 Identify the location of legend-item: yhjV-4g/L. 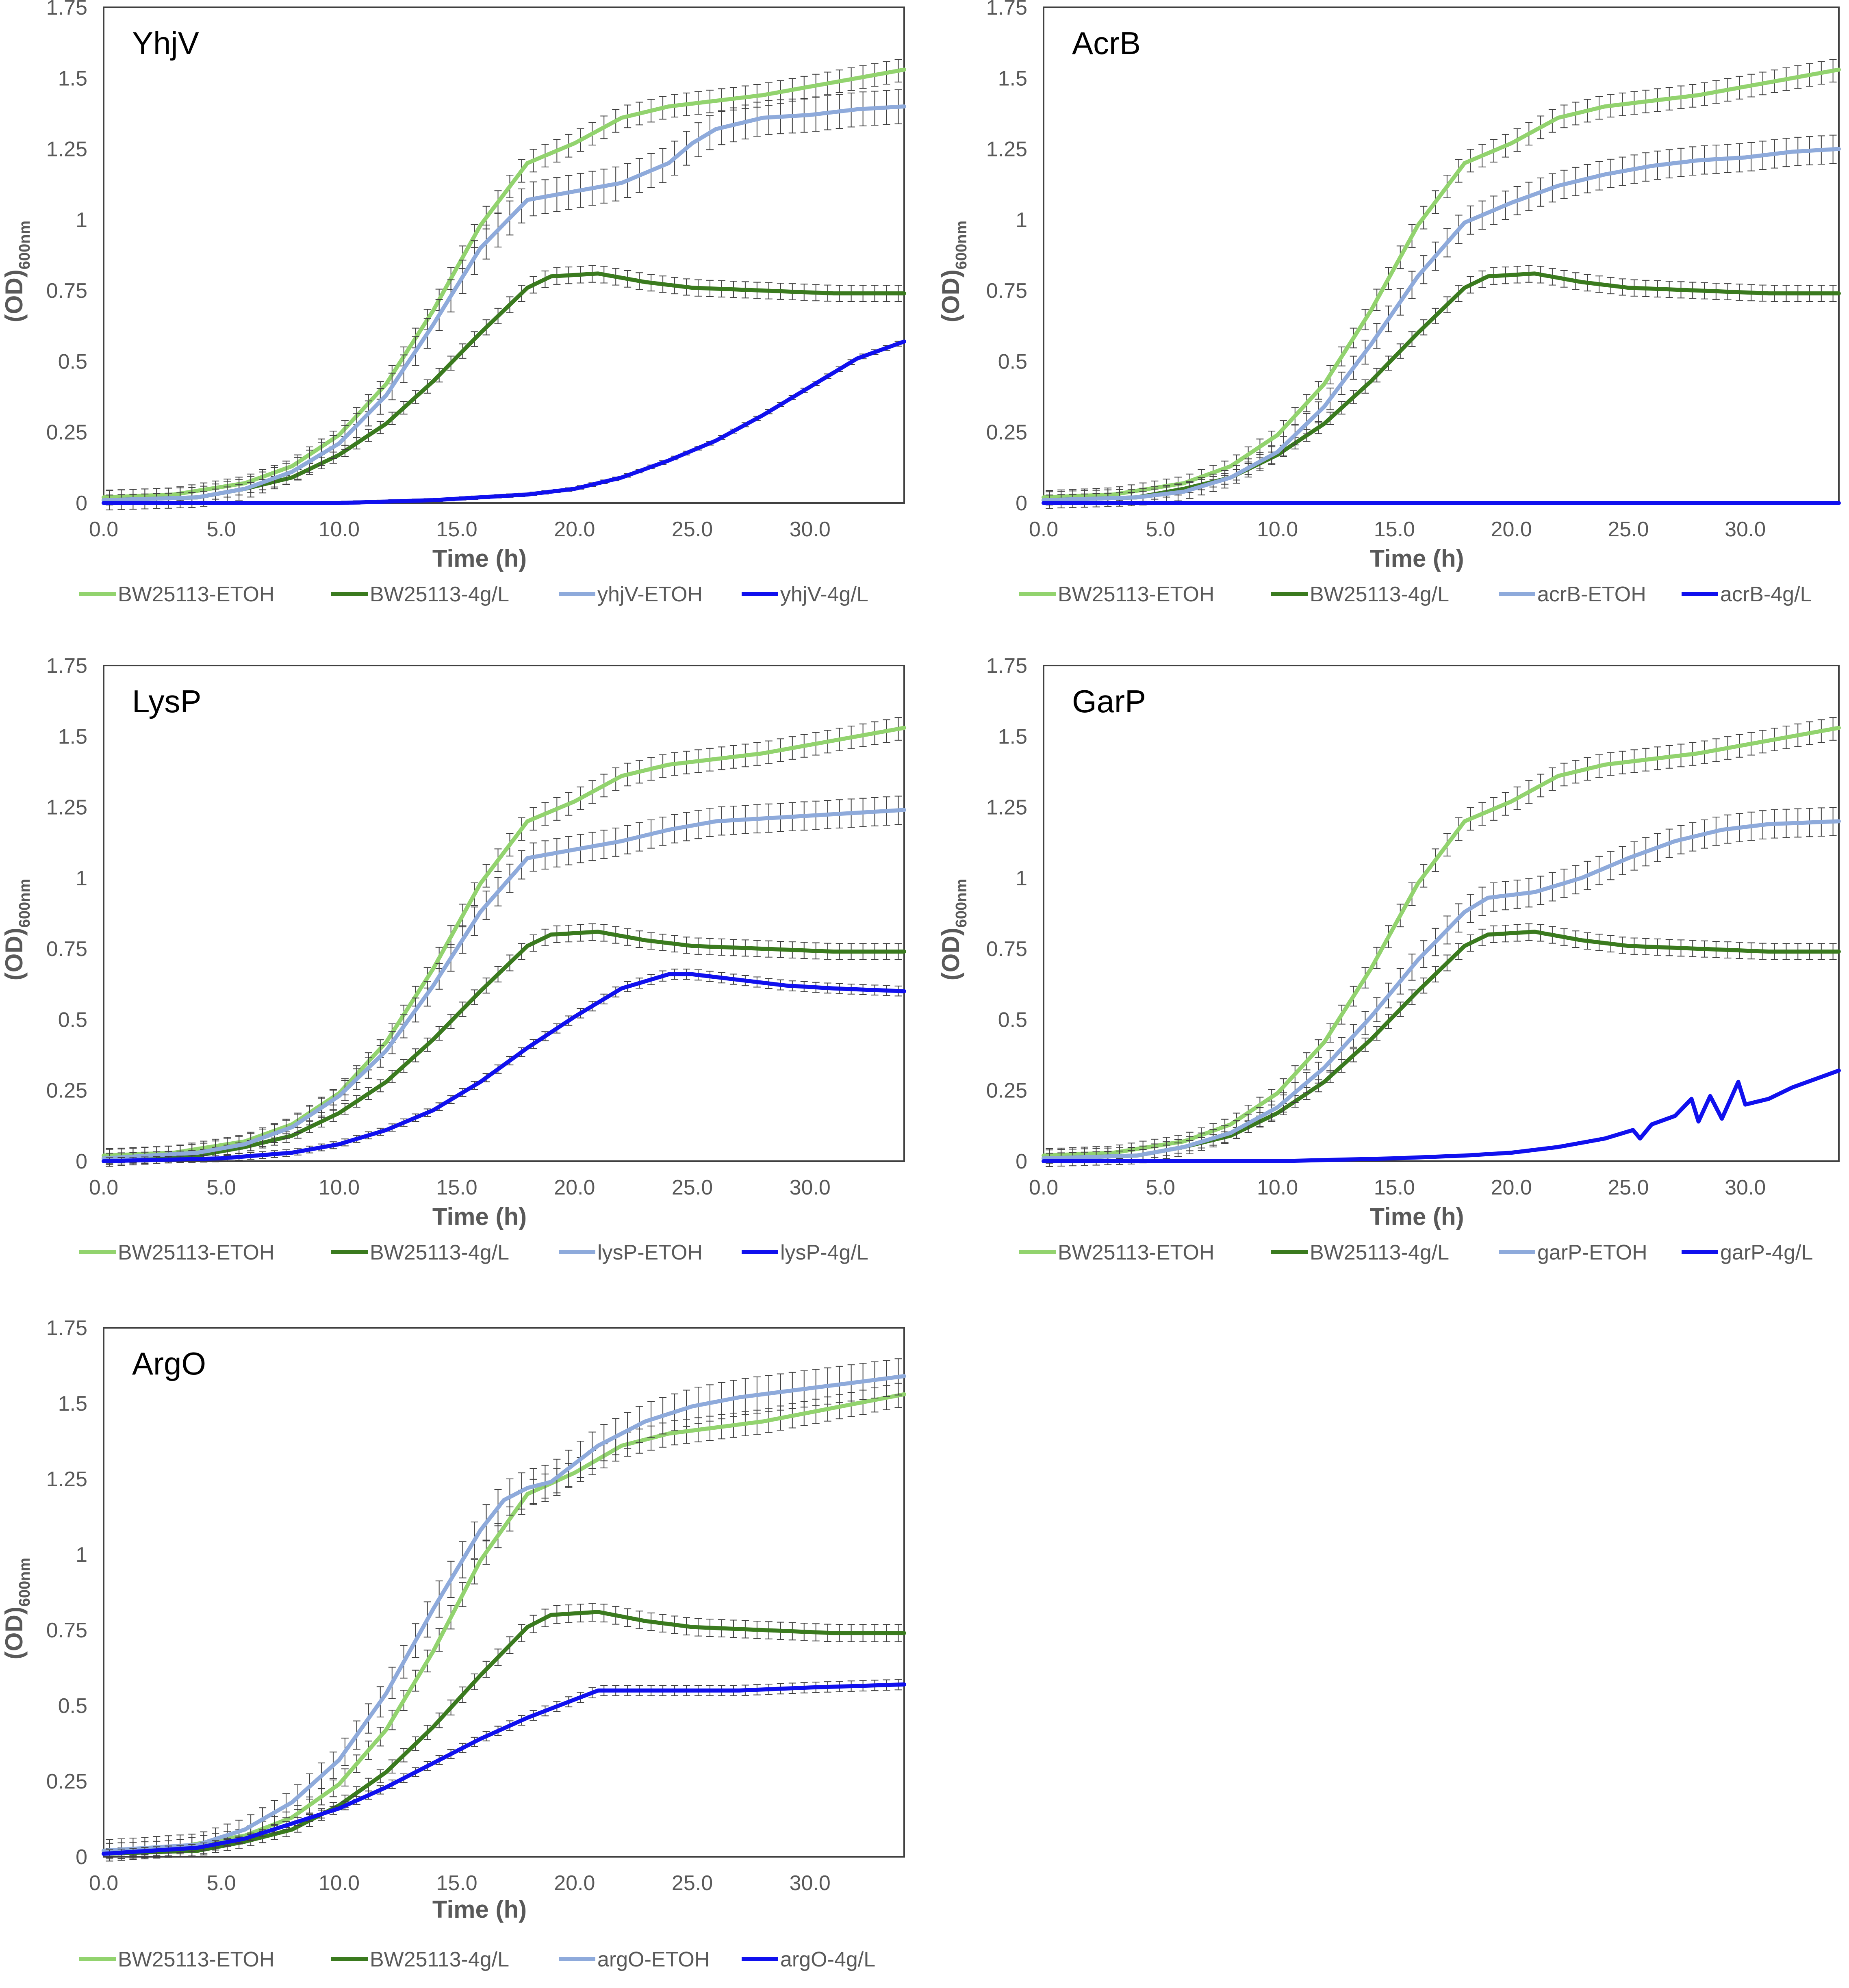
(805, 594).